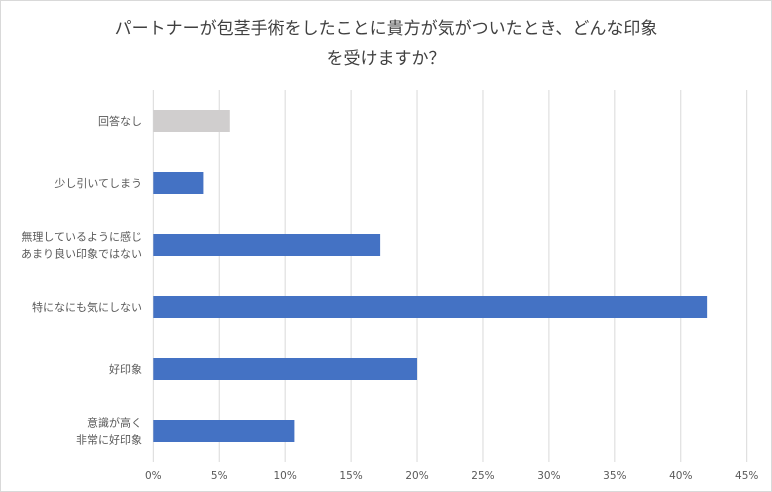 The width and height of the screenshot is (772, 492). I want to click on chart-title-line-2: を受けますか？, so click(386, 59).